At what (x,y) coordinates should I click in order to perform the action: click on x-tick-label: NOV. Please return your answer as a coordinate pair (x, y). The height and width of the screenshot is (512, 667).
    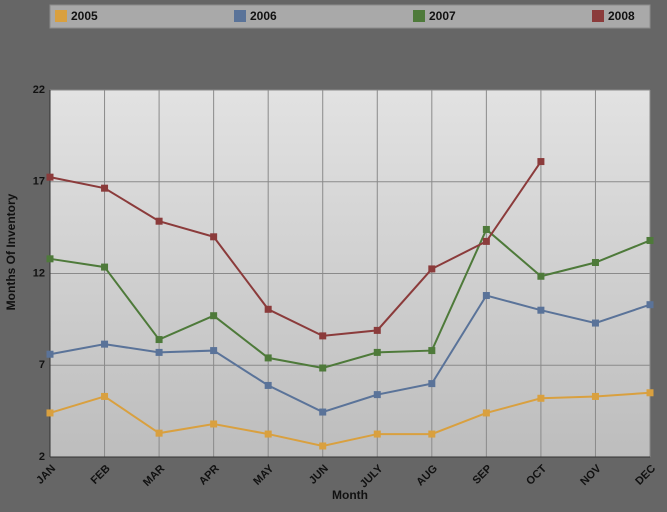
    Looking at the image, I should click on (591, 475).